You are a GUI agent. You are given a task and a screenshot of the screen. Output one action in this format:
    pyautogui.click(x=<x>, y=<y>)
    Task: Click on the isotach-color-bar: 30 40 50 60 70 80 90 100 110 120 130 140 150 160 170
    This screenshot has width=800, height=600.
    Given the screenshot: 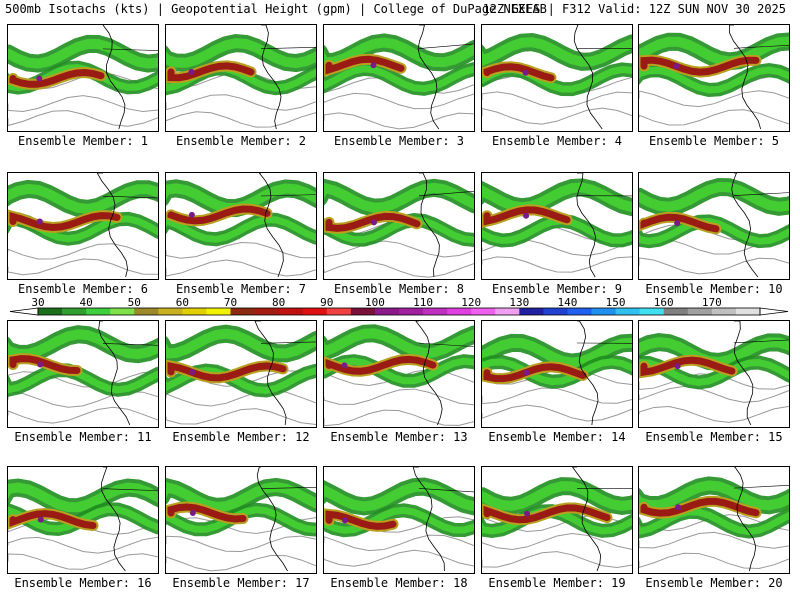 What is the action you would take?
    pyautogui.click(x=400, y=309)
    